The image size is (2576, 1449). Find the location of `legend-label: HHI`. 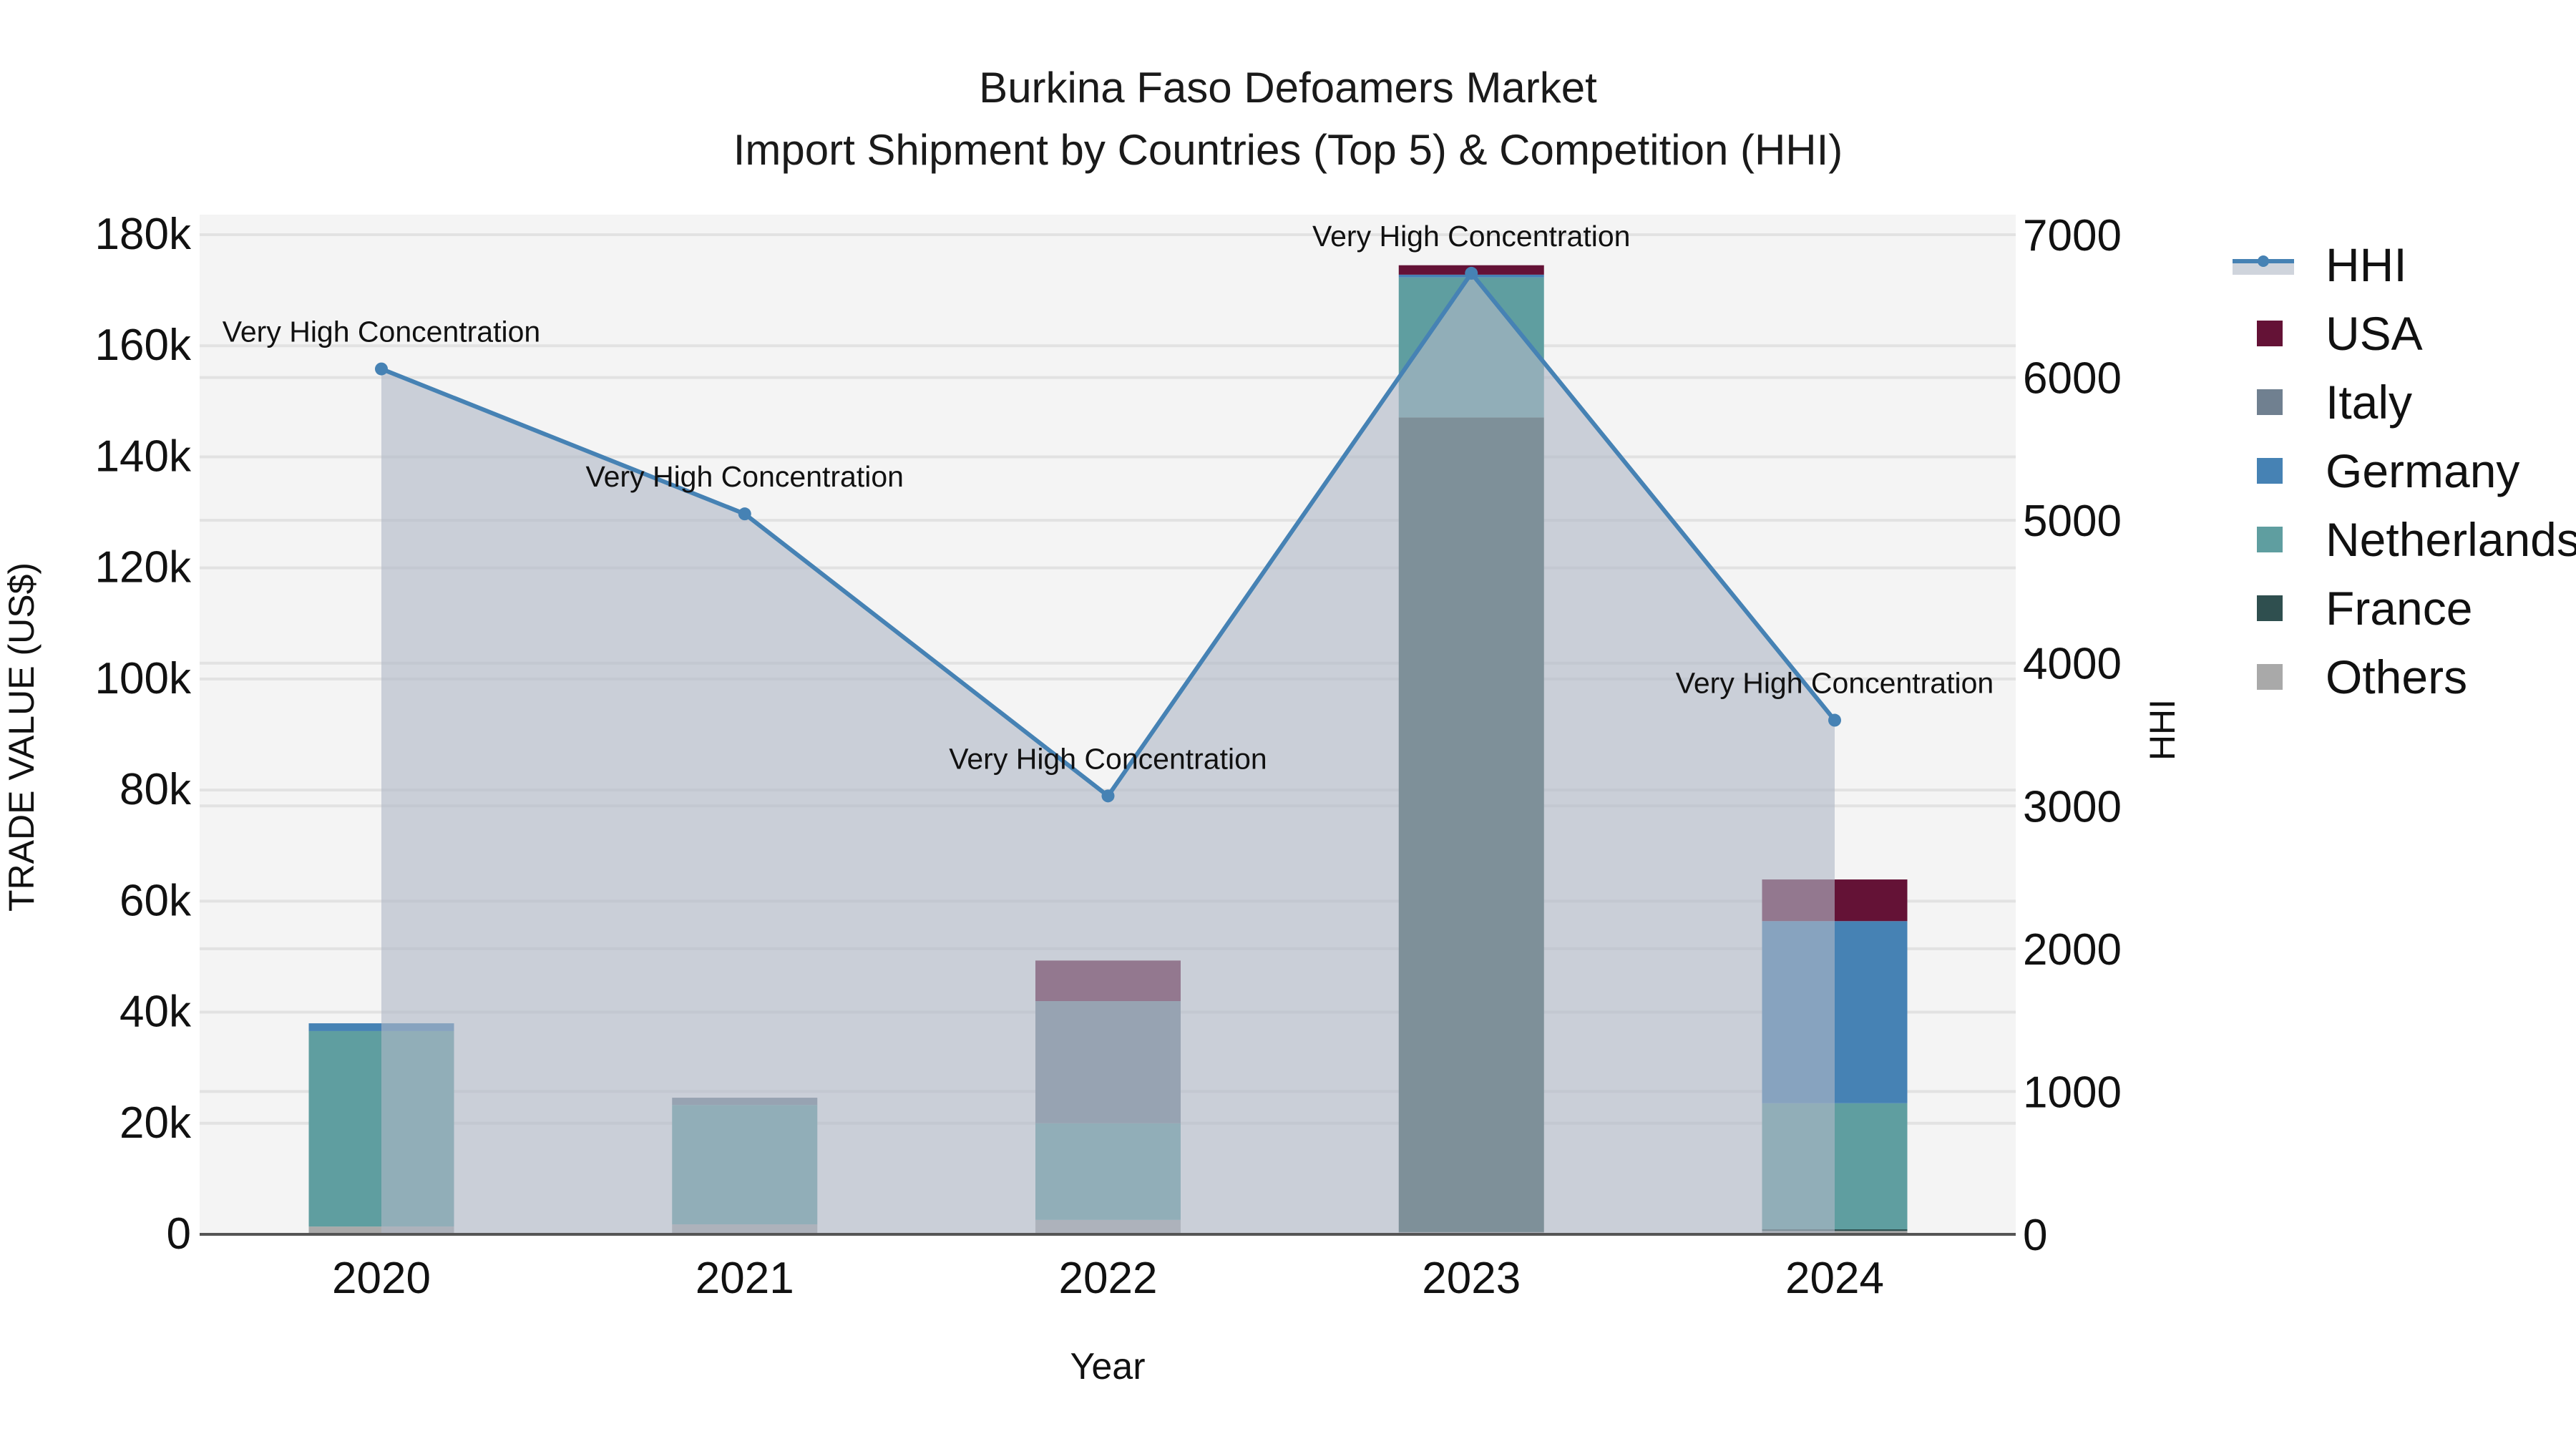

legend-label: HHI is located at coordinates (2366, 264).